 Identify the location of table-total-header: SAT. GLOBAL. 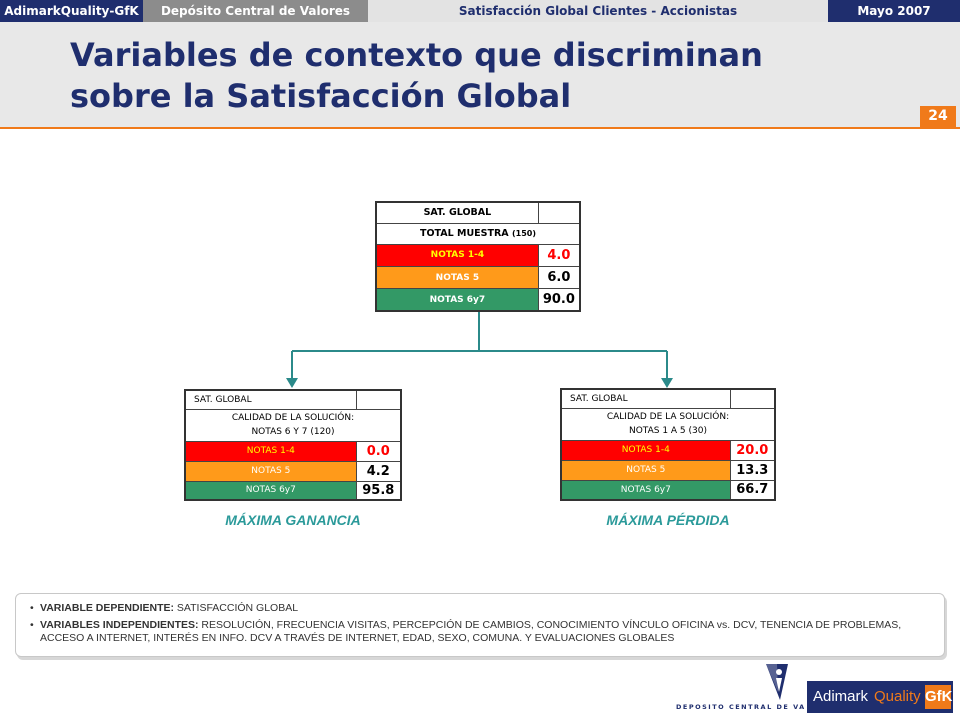
(457, 212).